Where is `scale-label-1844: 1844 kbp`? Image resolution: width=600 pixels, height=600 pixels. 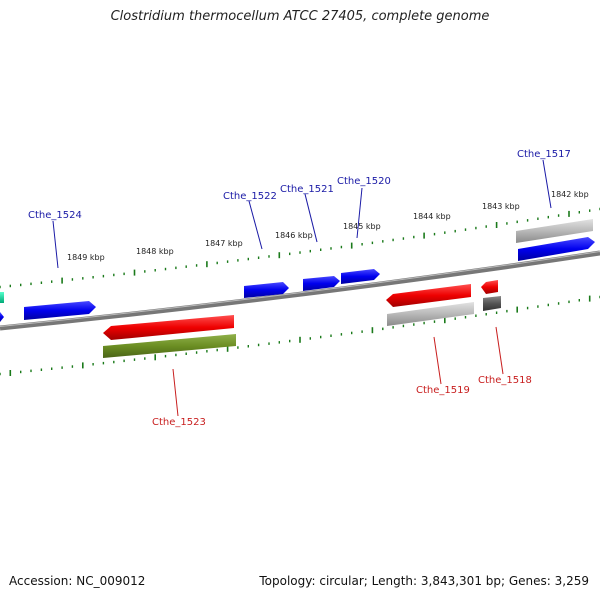 scale-label-1844: 1844 kbp is located at coordinates (432, 216).